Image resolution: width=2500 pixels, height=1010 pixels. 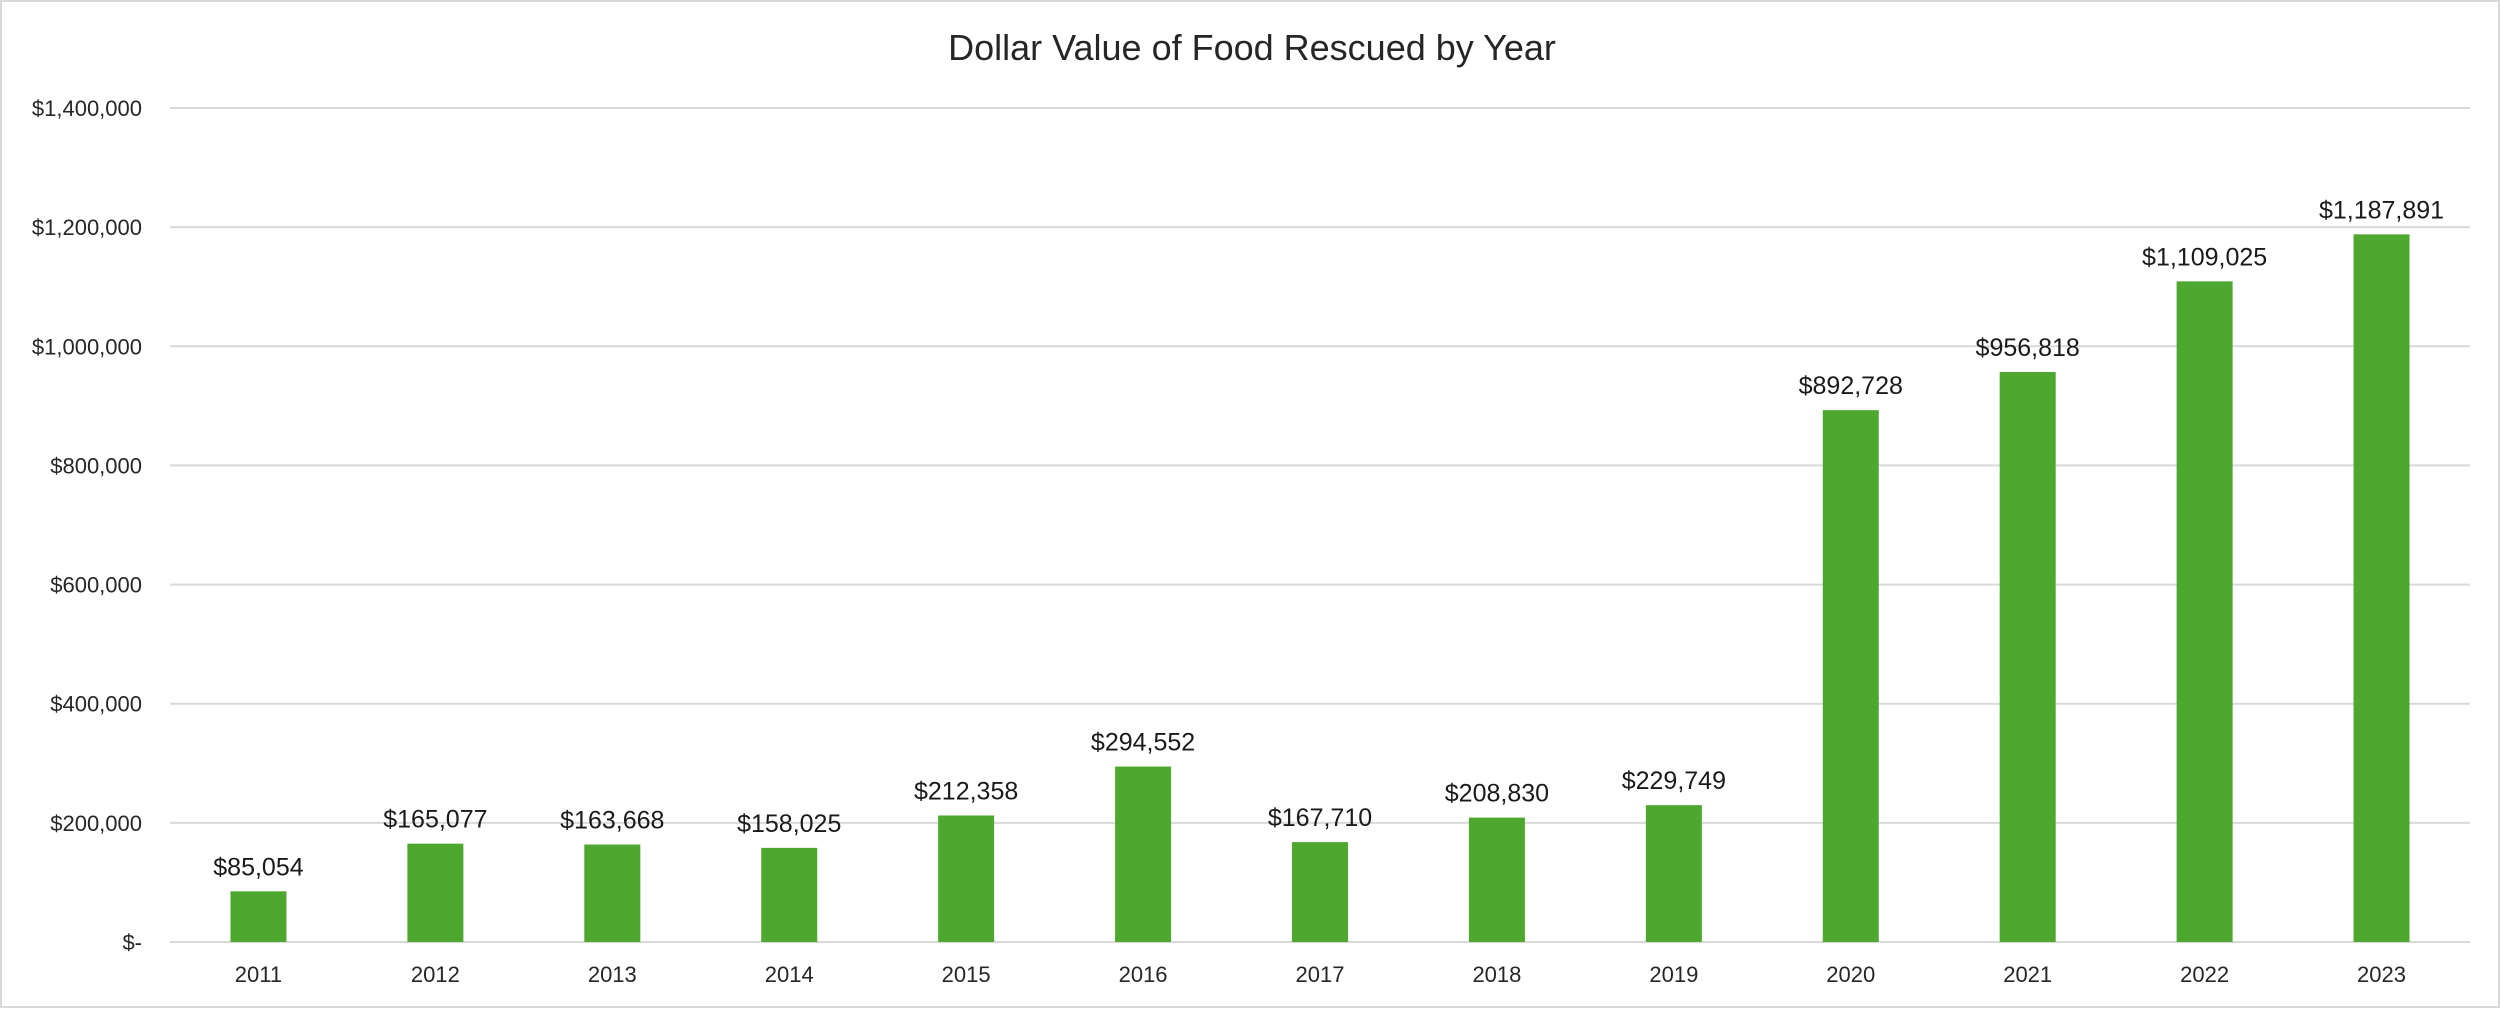 I want to click on x-tick-label-2012: 2012, so click(x=435, y=974).